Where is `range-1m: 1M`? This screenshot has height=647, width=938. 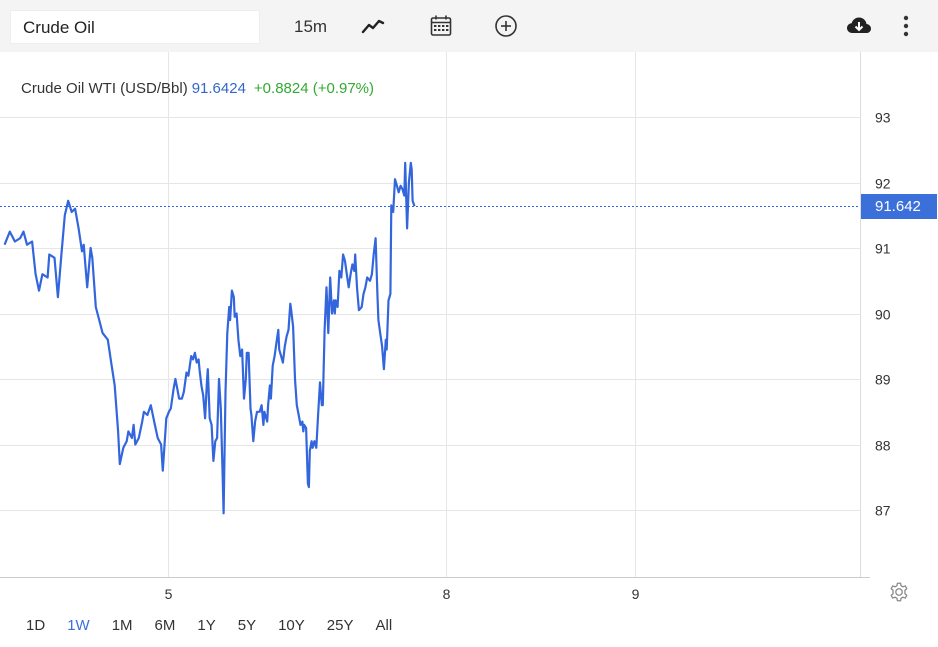 range-1m: 1M is located at coordinates (122, 625).